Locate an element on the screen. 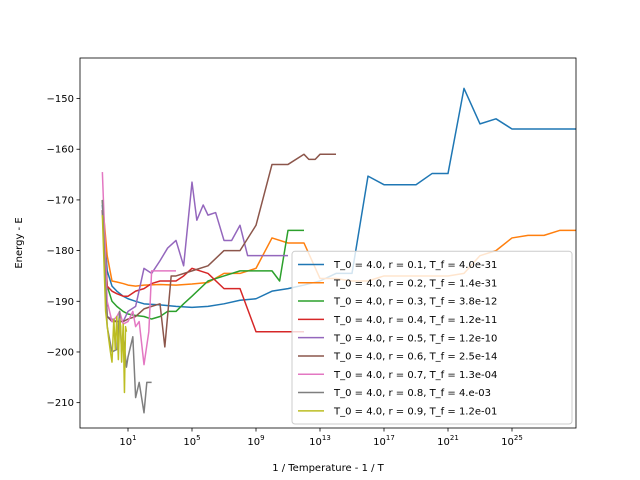  y-tick-label: −170 is located at coordinates (60, 200).